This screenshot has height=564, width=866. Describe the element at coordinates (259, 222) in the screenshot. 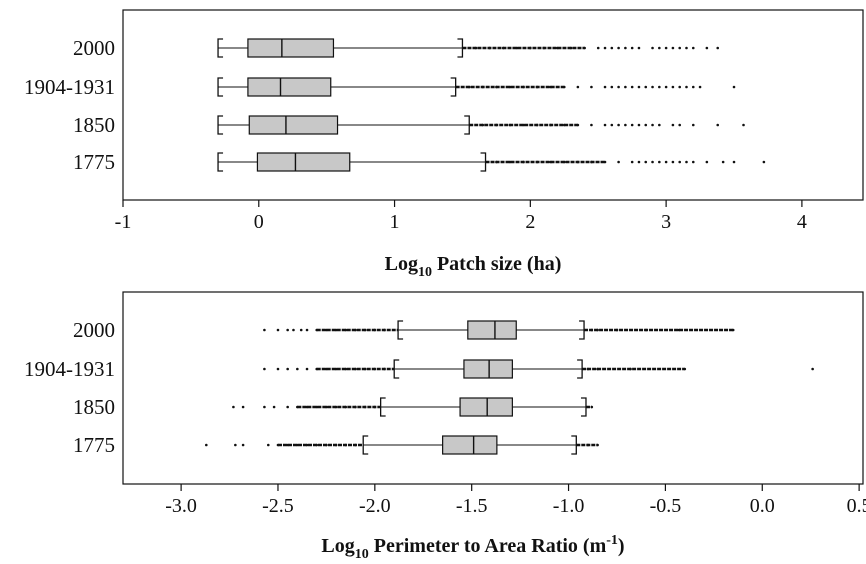

I see `x-tick-label: 0` at that location.